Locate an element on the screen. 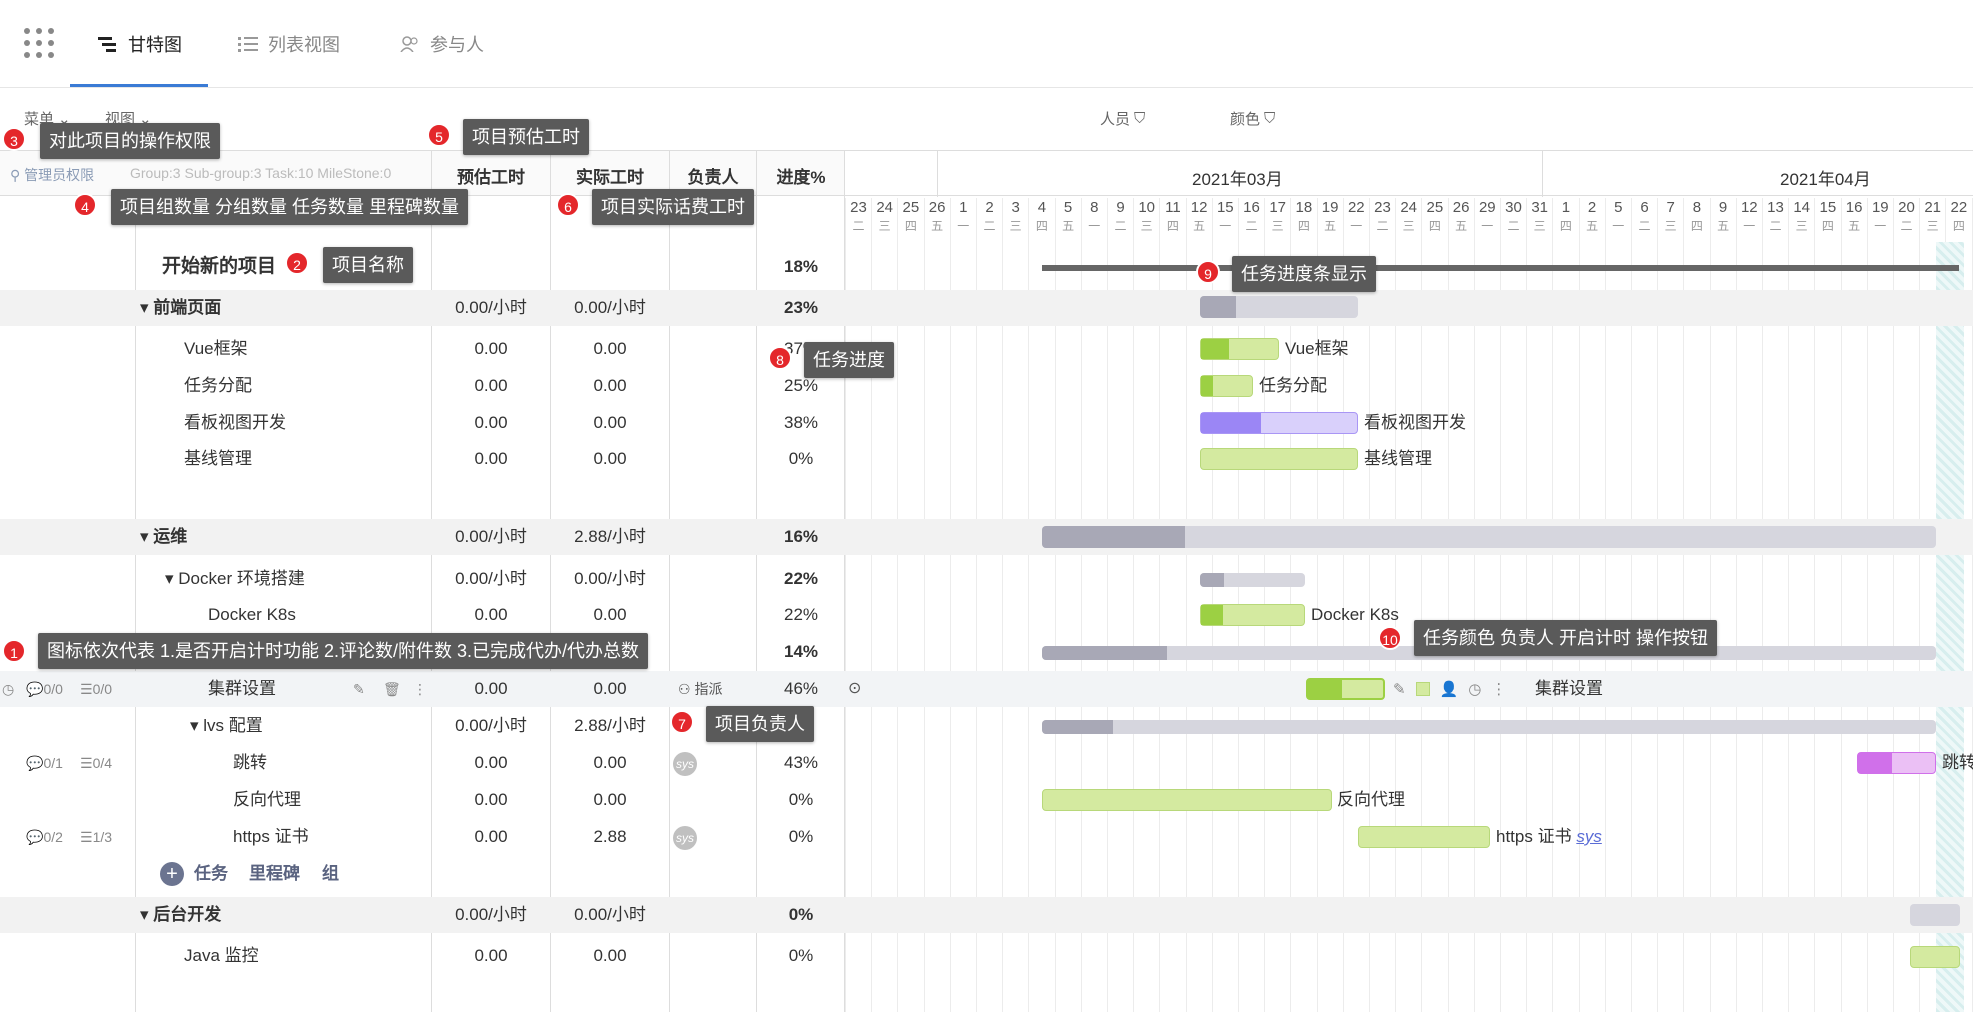  apps-grid-icon is located at coordinates (39, 43).